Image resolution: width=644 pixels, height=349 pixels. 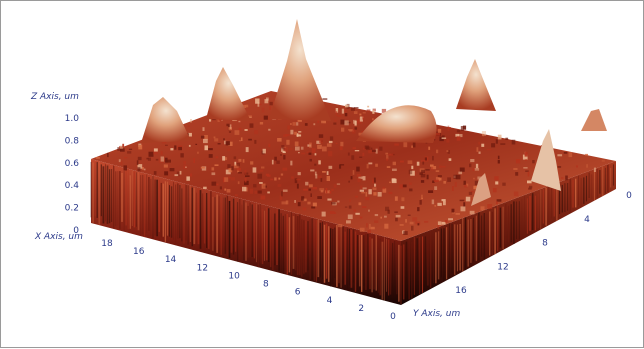 I want to click on y-tick-label: 0, so click(x=629, y=196).